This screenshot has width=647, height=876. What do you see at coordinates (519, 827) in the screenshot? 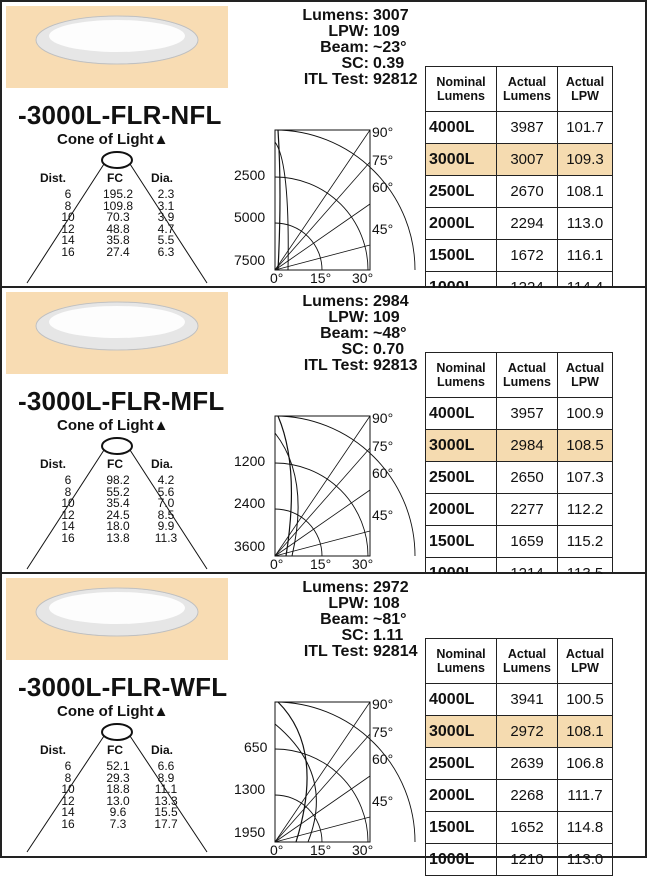
I see `table-row: 1500L 1652 114.8` at bounding box center [519, 827].